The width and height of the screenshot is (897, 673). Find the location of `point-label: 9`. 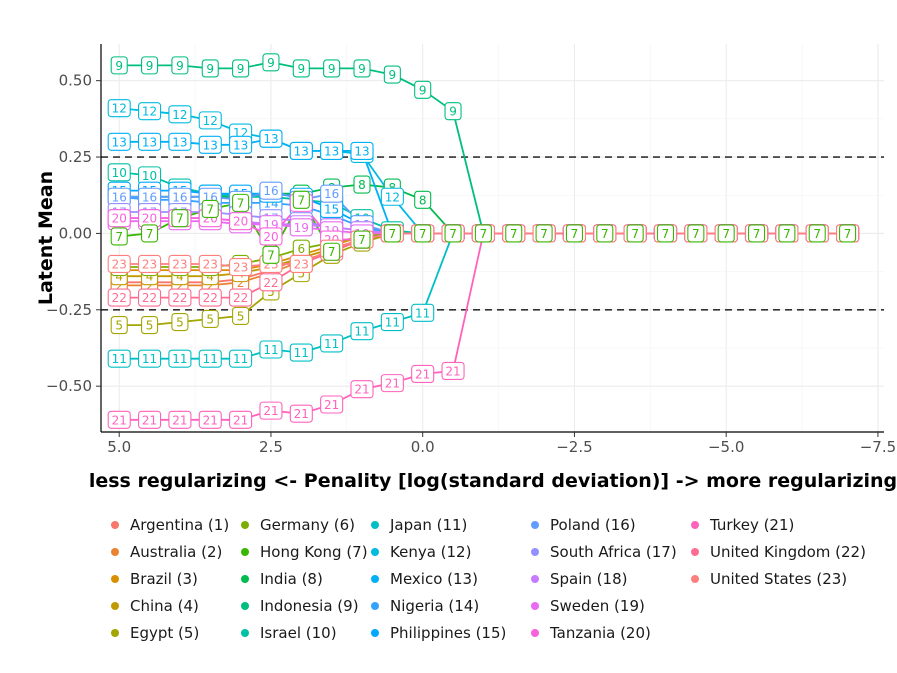

point-label: 9 is located at coordinates (453, 112).